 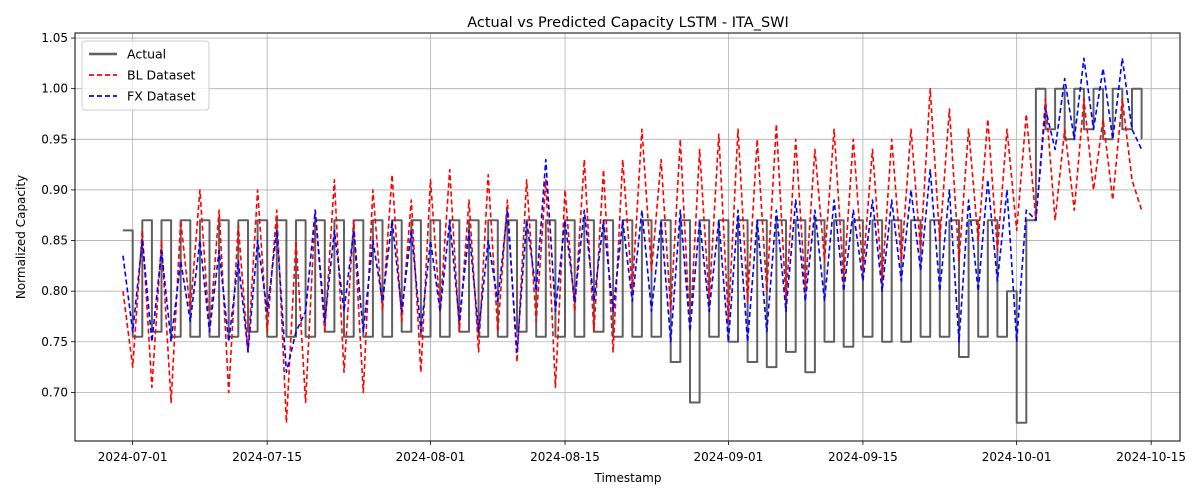 I want to click on legend-box, so click(x=145, y=75).